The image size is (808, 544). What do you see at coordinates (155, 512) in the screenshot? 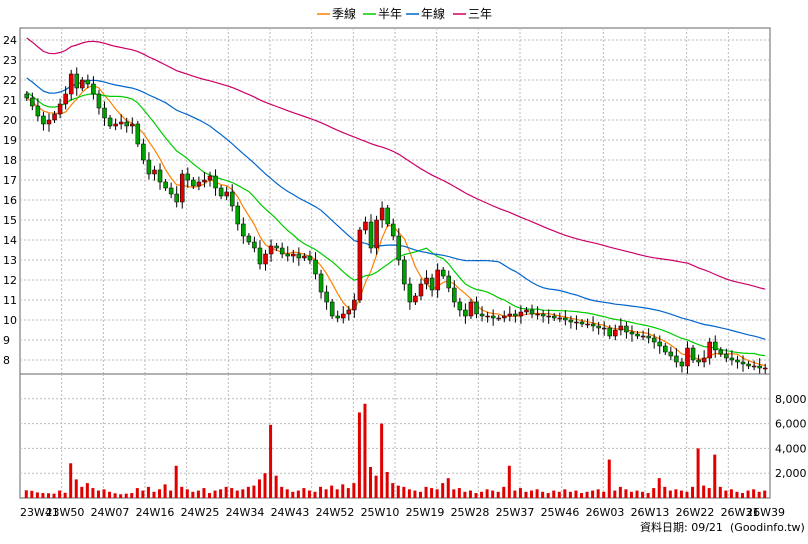
I see `x-tick-label: 24W16` at bounding box center [155, 512].